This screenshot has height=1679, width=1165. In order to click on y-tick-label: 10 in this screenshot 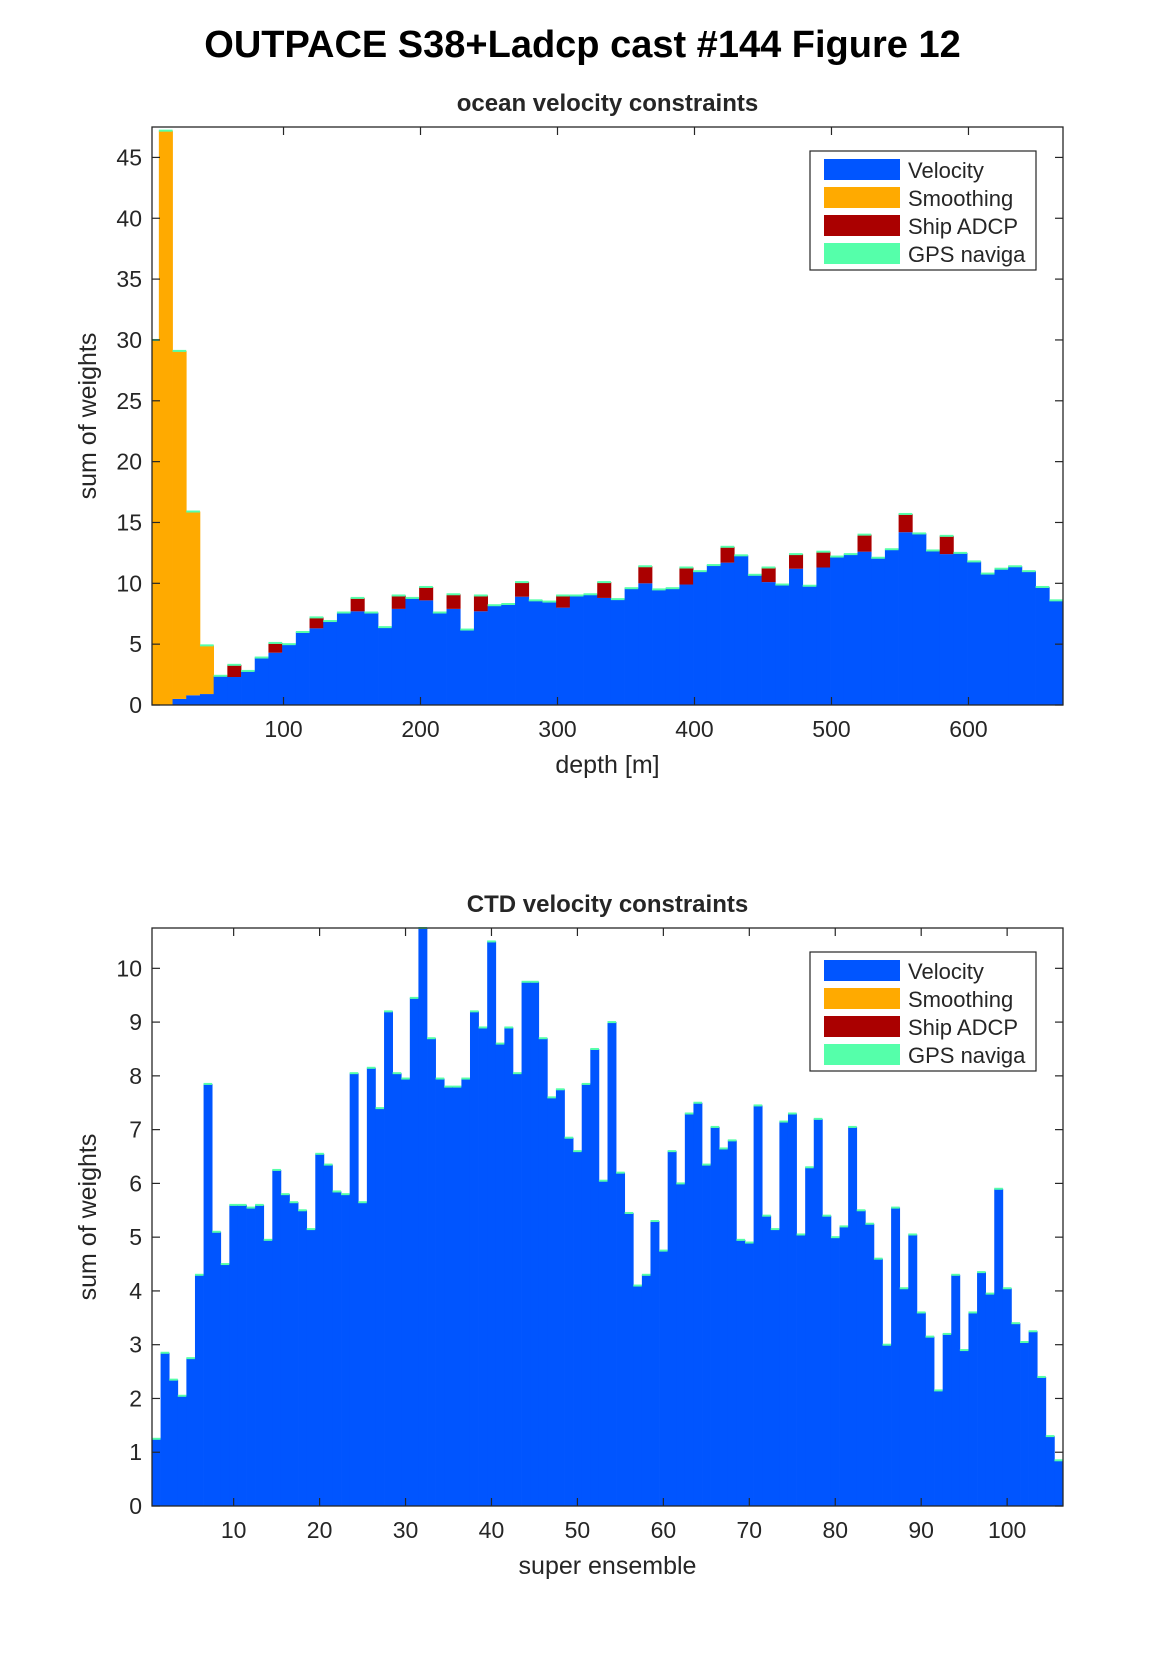, I will do `click(129, 968)`.